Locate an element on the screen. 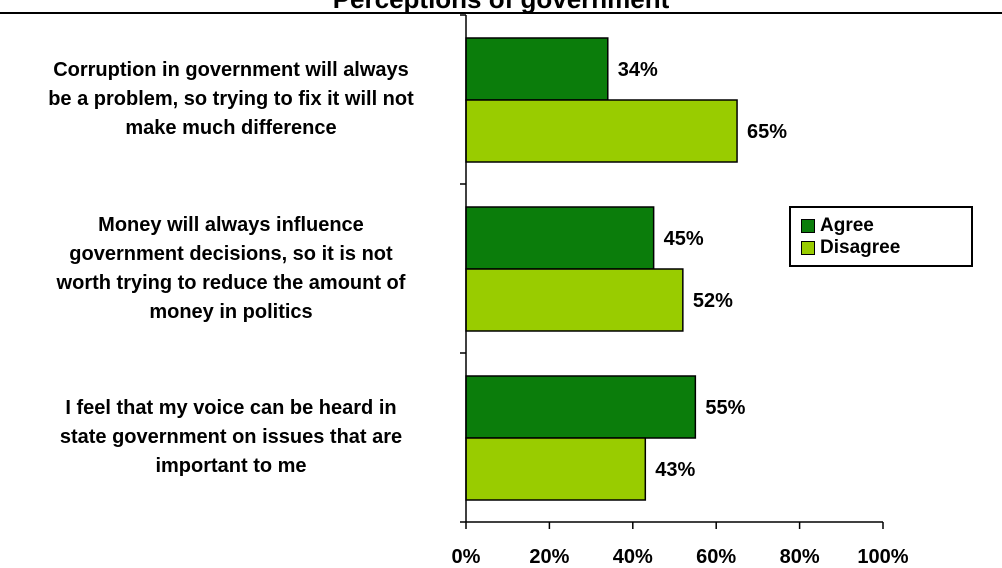 The width and height of the screenshot is (1002, 568). data-label-disagree-2: 52% is located at coordinates (713, 301).